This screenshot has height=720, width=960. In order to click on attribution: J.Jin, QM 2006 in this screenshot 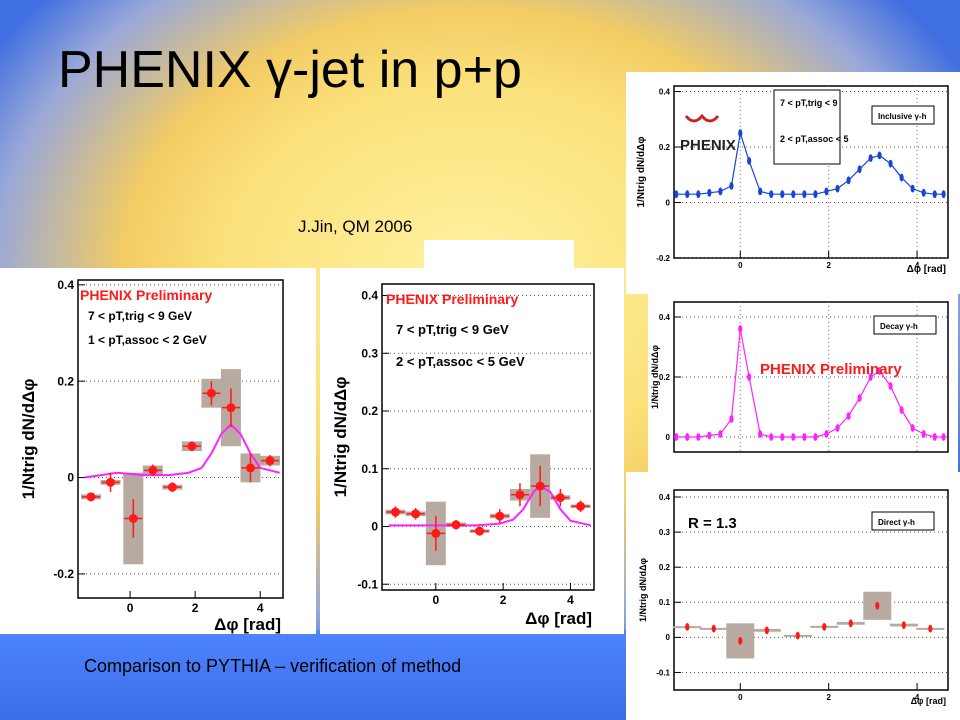, I will do `click(355, 226)`.